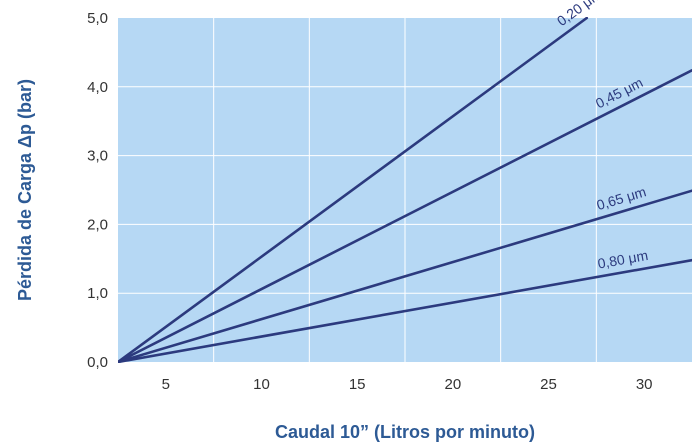  Describe the element at coordinates (407, 384) in the screenshot. I see `x-axis-ticks: 5 10 15 20 25 30` at that location.